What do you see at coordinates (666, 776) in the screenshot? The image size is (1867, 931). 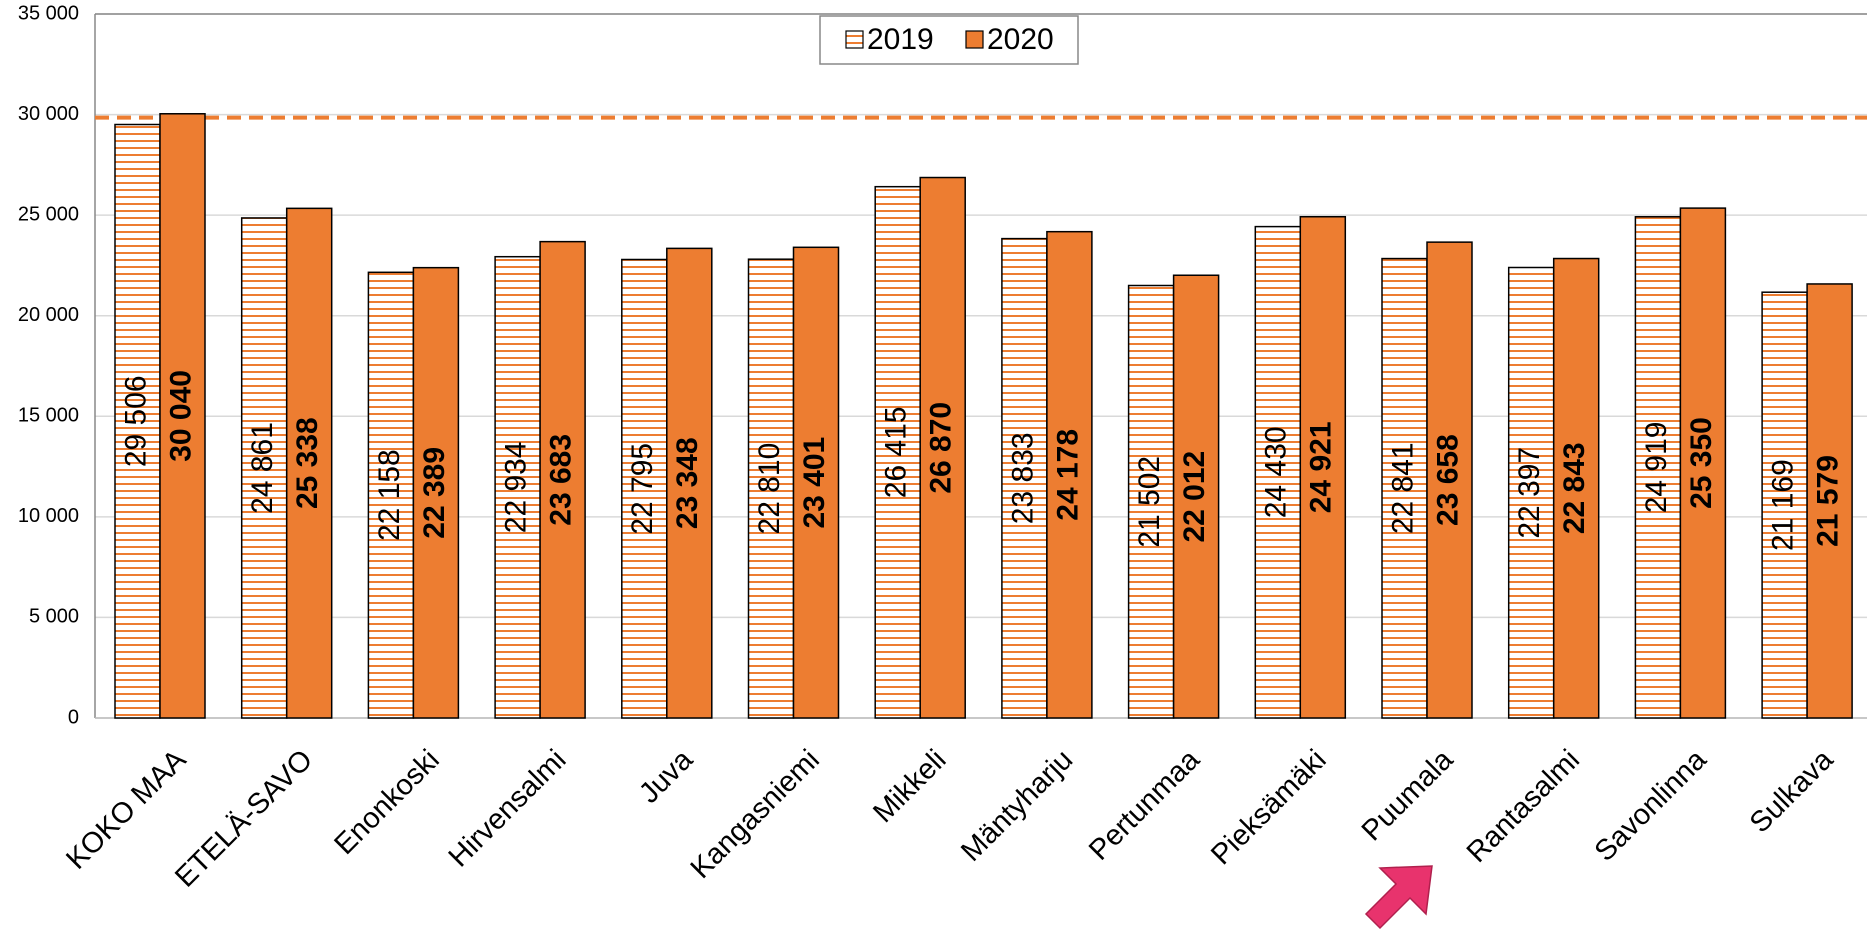 I see `x-tick-label: Juva` at bounding box center [666, 776].